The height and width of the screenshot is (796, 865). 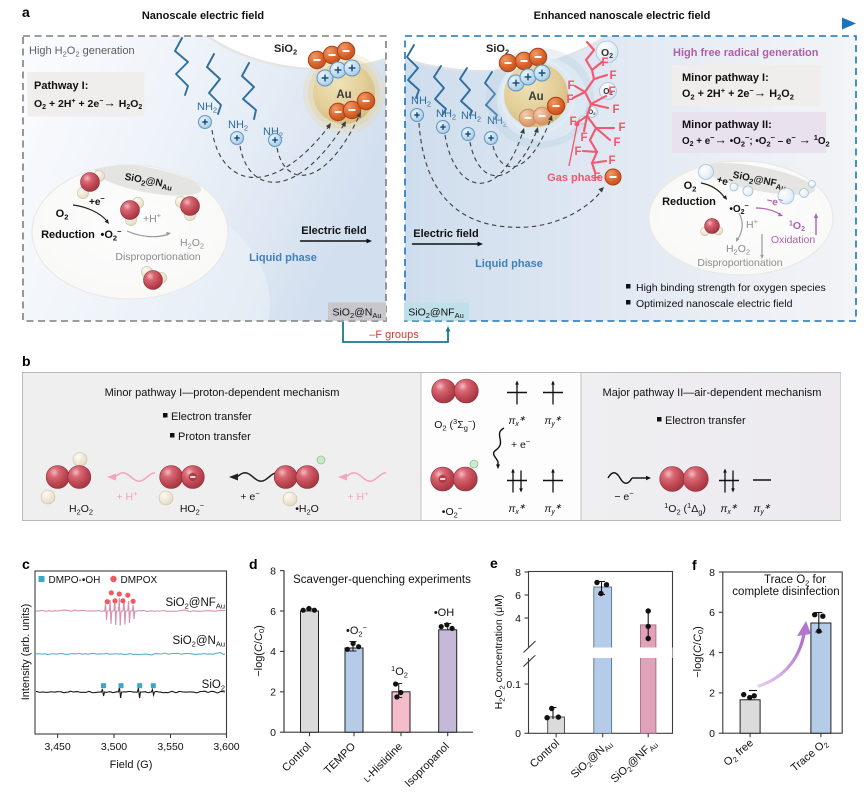 What do you see at coordinates (756, 141) in the screenshot?
I see `svg-text:O2​ + e−​→ •O2​−​; •O2​−​ – e−: O2​ + e−​→ •O2​−​; •O2​−​ – e−​ → 1​O2​` at bounding box center [756, 141].